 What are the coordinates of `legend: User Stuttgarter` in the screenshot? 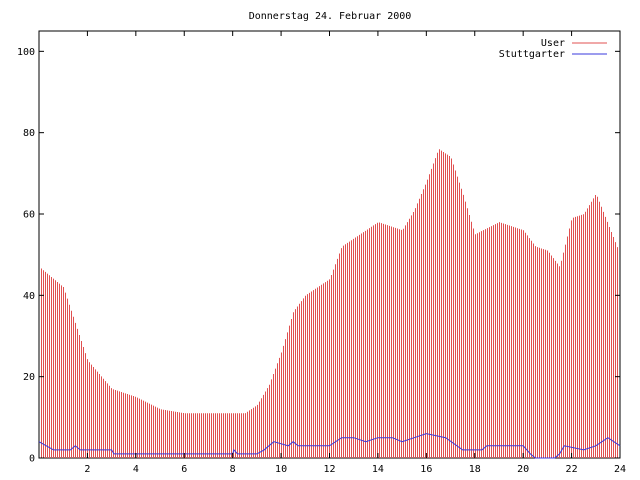 It's located at (553, 49).